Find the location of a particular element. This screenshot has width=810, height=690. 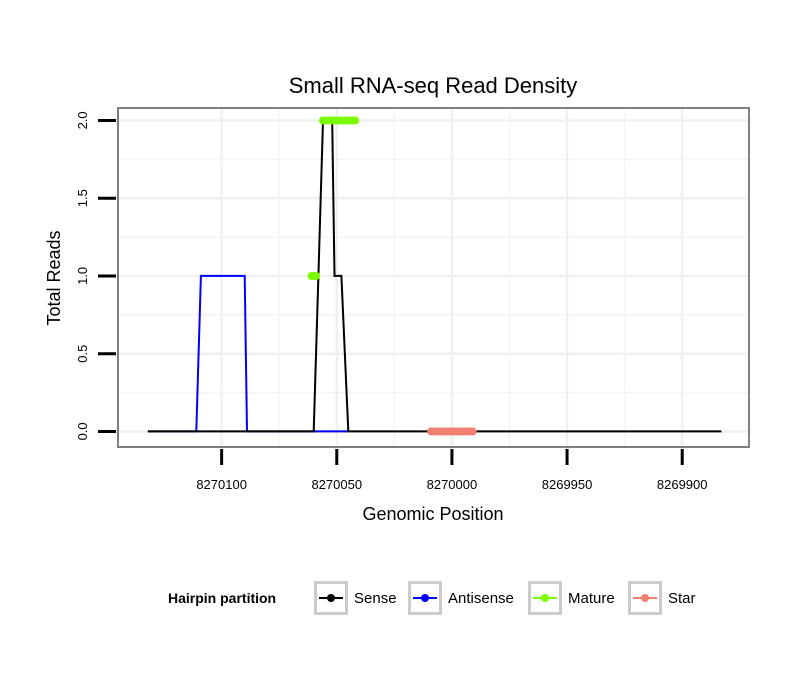

legend-entry-star: Star is located at coordinates (662, 598).